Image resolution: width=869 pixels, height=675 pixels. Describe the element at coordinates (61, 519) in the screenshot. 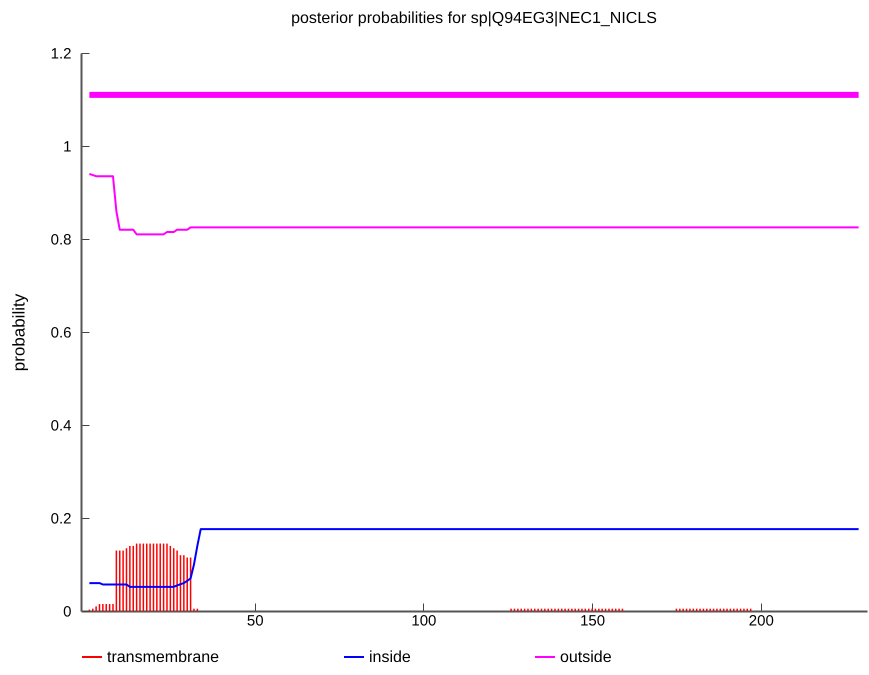

I see `y-tick-label: 0.2` at that location.